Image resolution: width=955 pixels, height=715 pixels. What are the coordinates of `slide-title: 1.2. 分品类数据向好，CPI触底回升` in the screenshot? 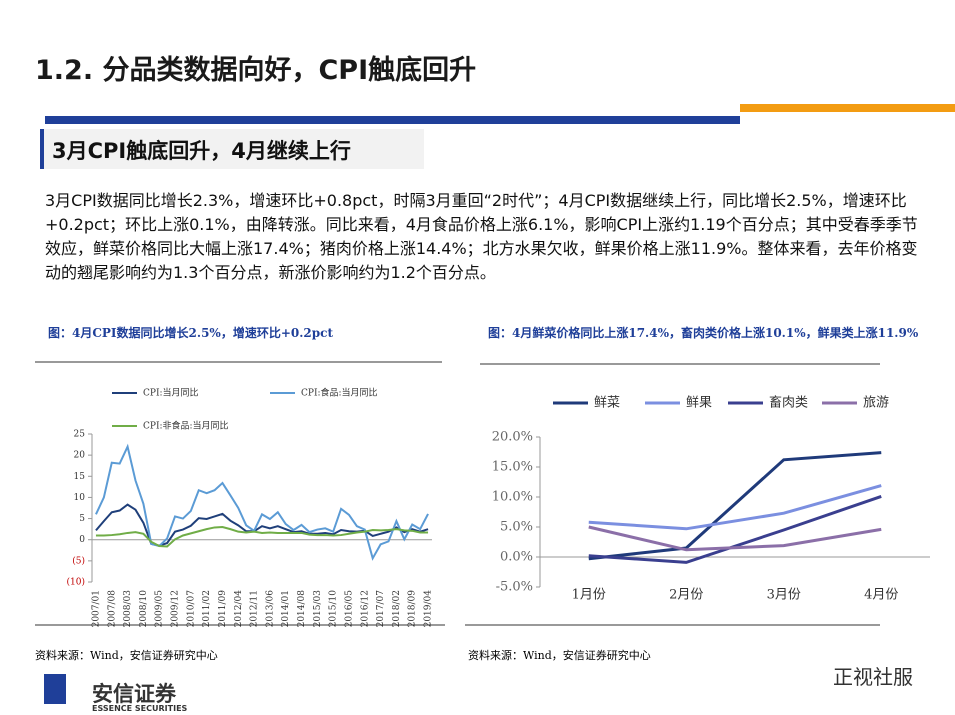 It's located at (256, 70).